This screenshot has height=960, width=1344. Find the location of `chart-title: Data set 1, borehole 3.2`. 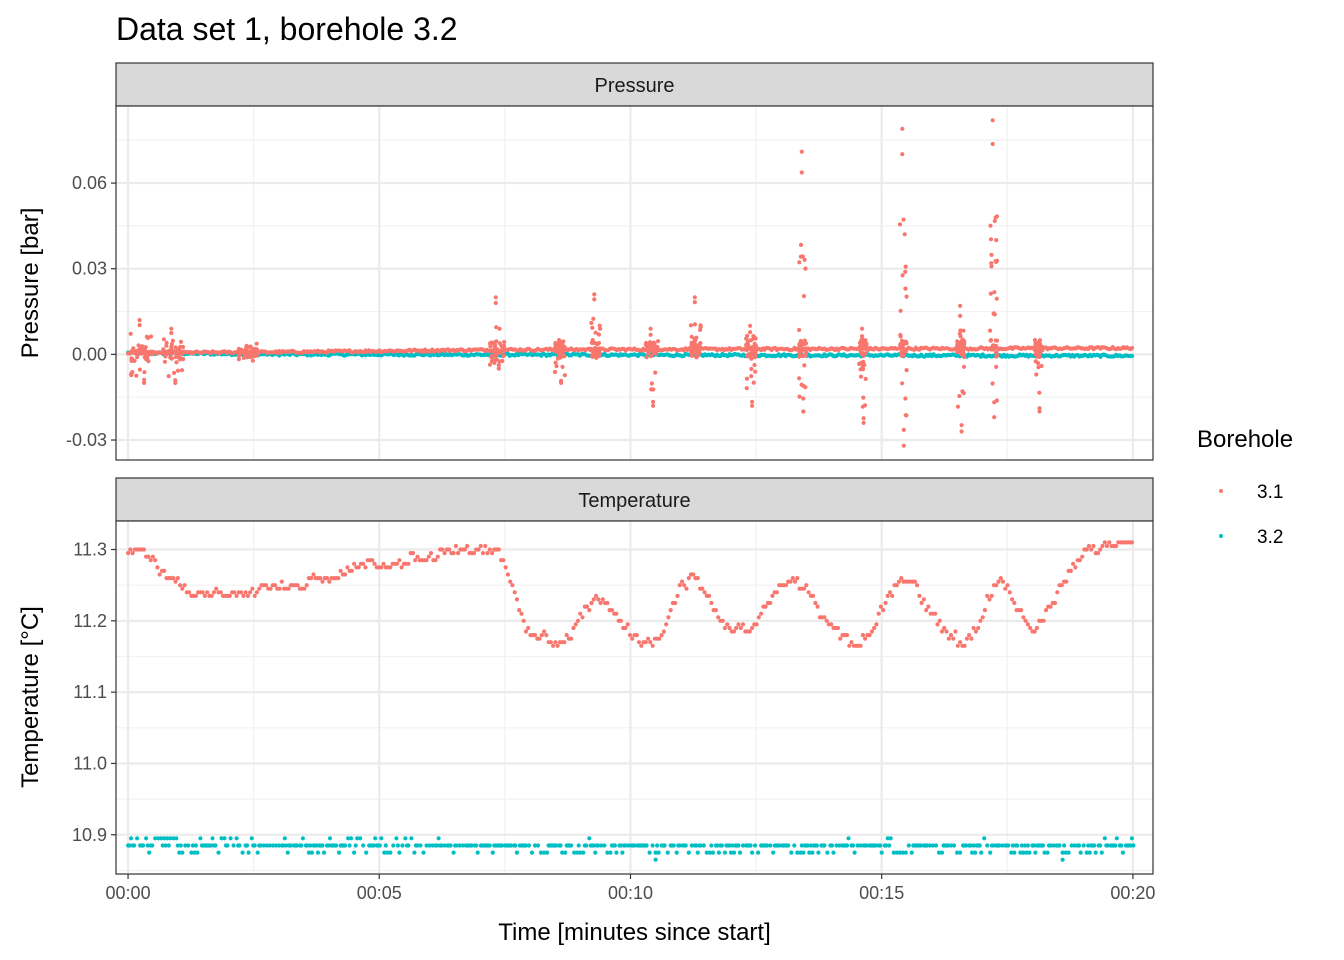

chart-title: Data set 1, borehole 3.2 is located at coordinates (287, 29).